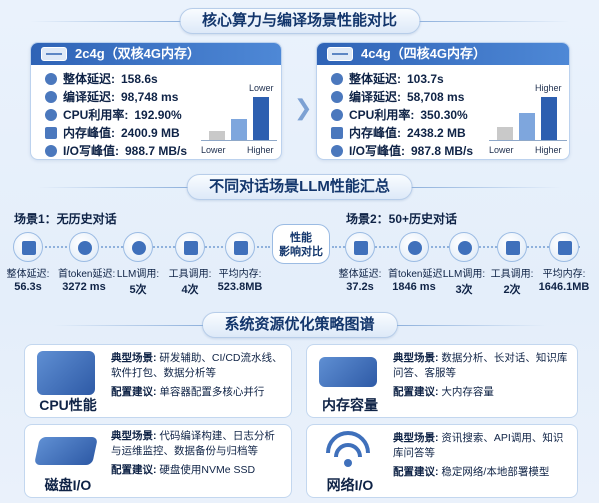 This screenshot has width=599, height=503. I want to click on s1-first-token: 首token延迟: 3272 ms, so click(86, 262).